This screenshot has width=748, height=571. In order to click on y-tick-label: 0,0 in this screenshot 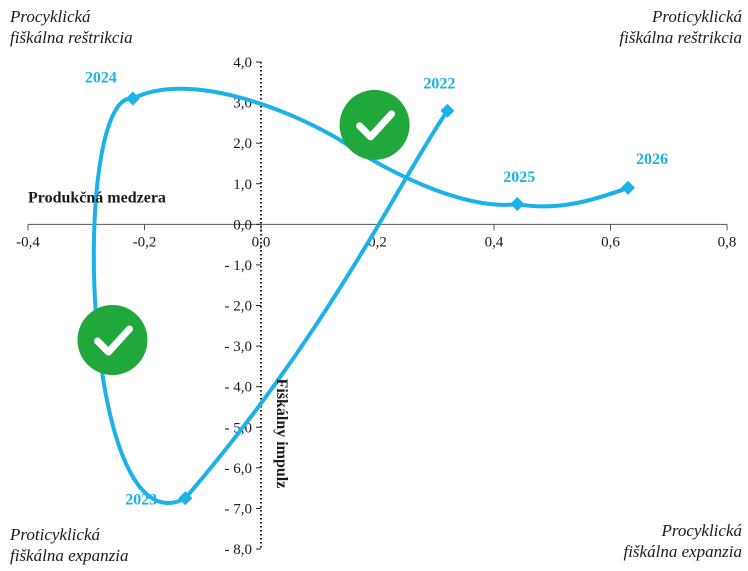, I will do `click(242, 225)`.